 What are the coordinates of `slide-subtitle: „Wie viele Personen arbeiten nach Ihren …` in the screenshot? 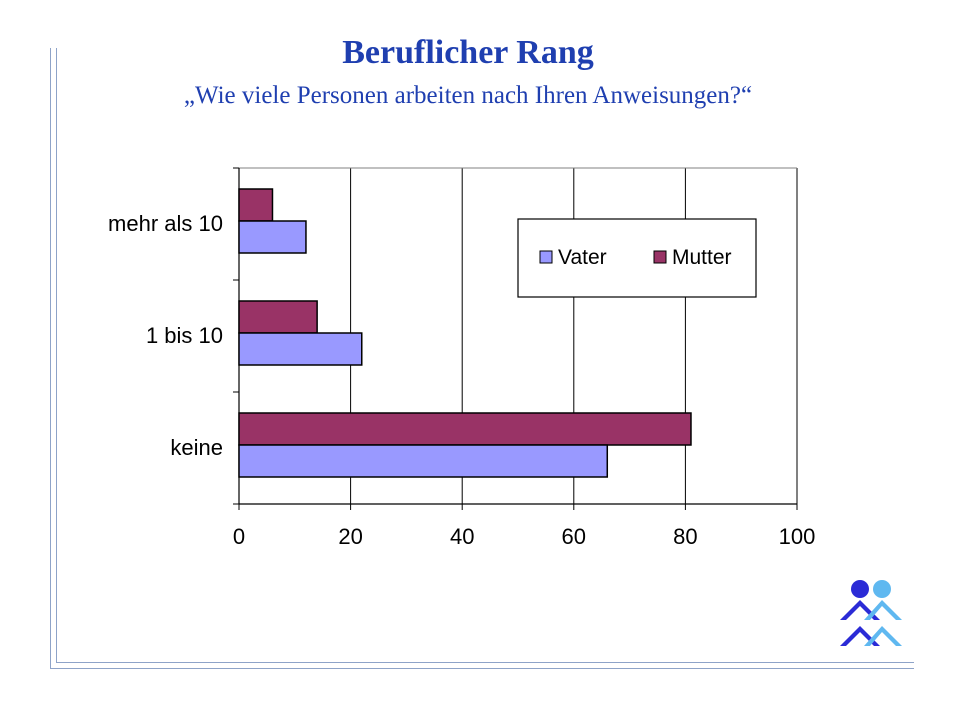 It's located at (468, 95).